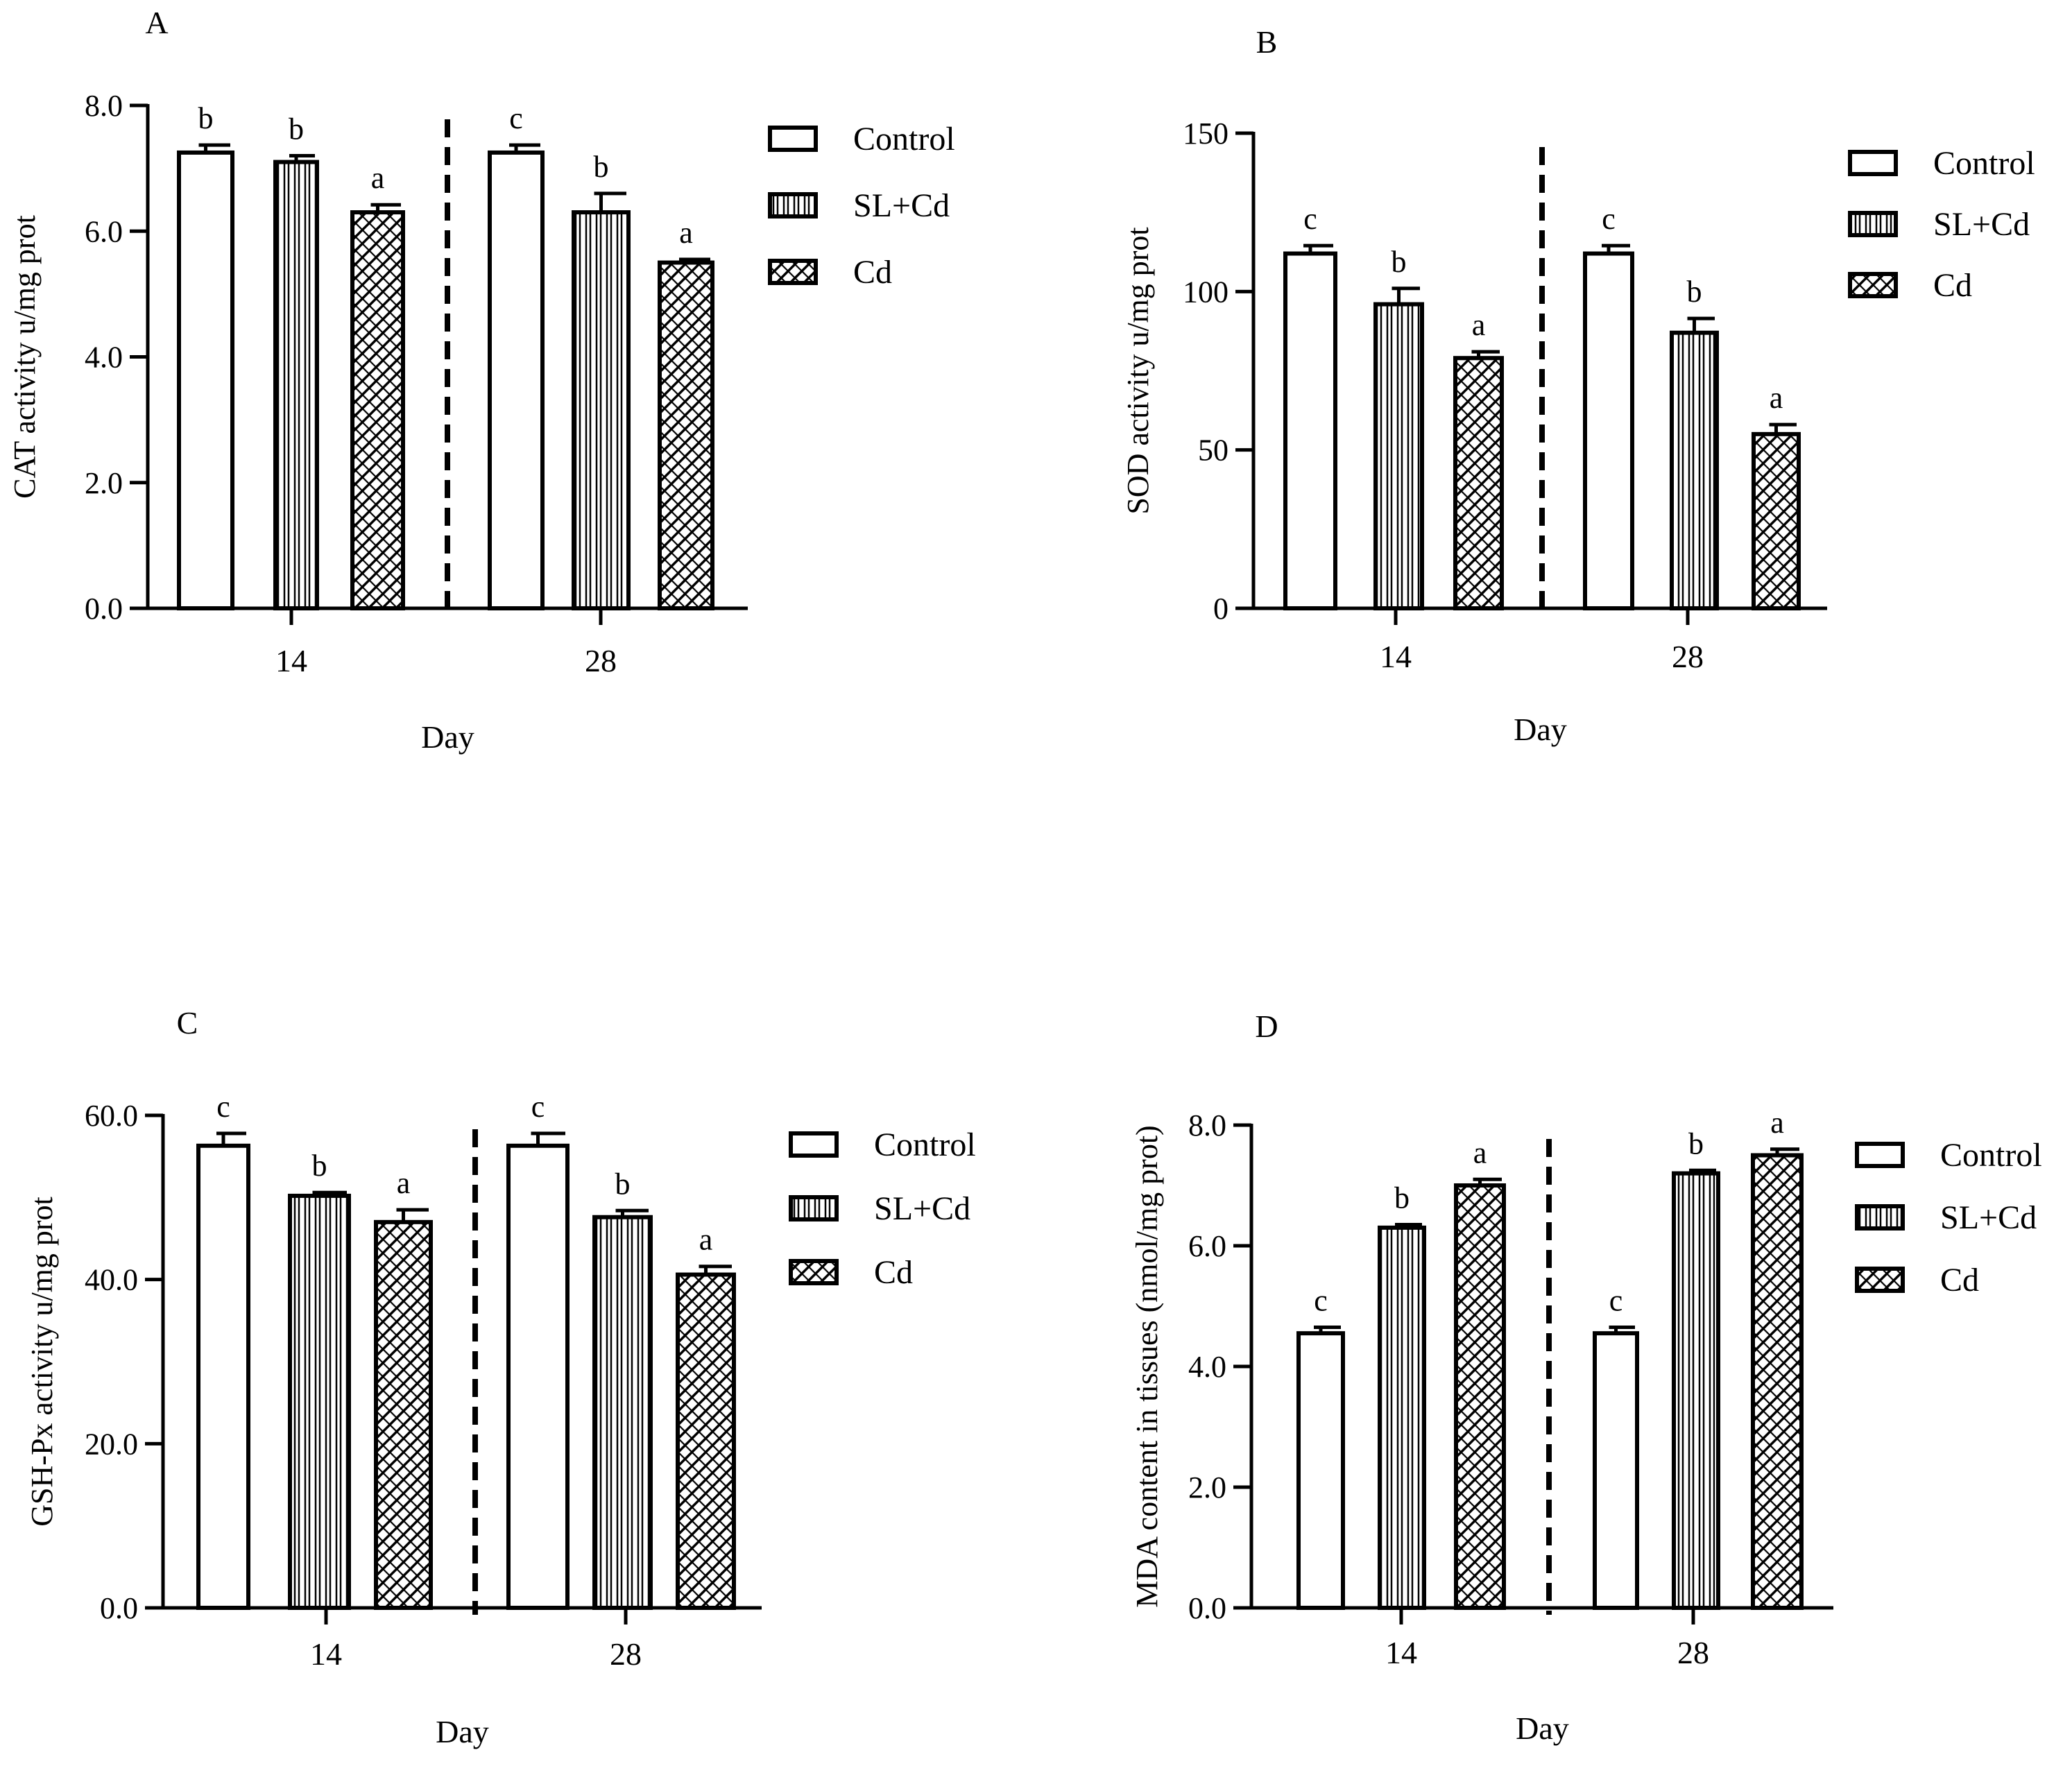  I want to click on y-tick-label: 150, so click(1206, 134).